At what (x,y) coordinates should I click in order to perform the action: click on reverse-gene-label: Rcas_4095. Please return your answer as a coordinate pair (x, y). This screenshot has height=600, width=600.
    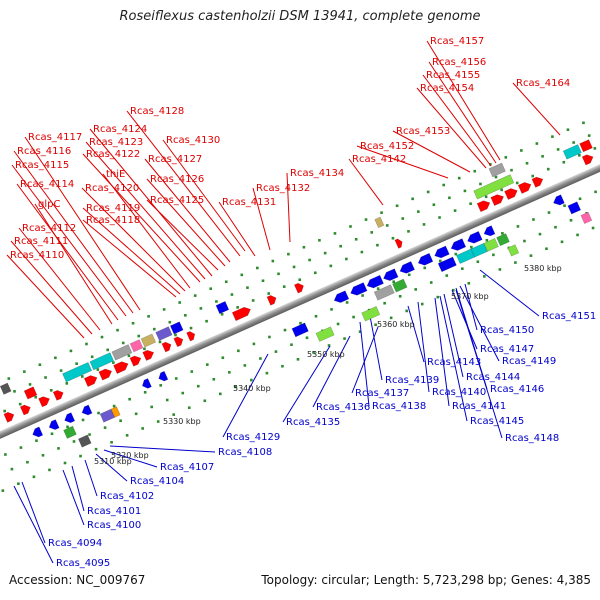
    Looking at the image, I should click on (83, 563).